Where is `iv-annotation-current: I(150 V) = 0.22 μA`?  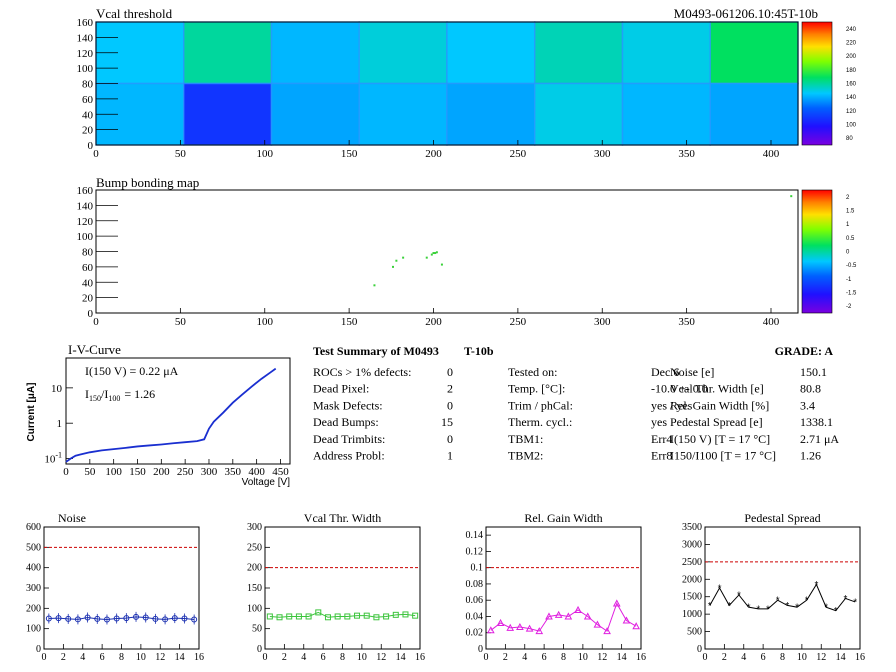
iv-annotation-current: I(150 V) = 0.22 μA is located at coordinates (132, 371).